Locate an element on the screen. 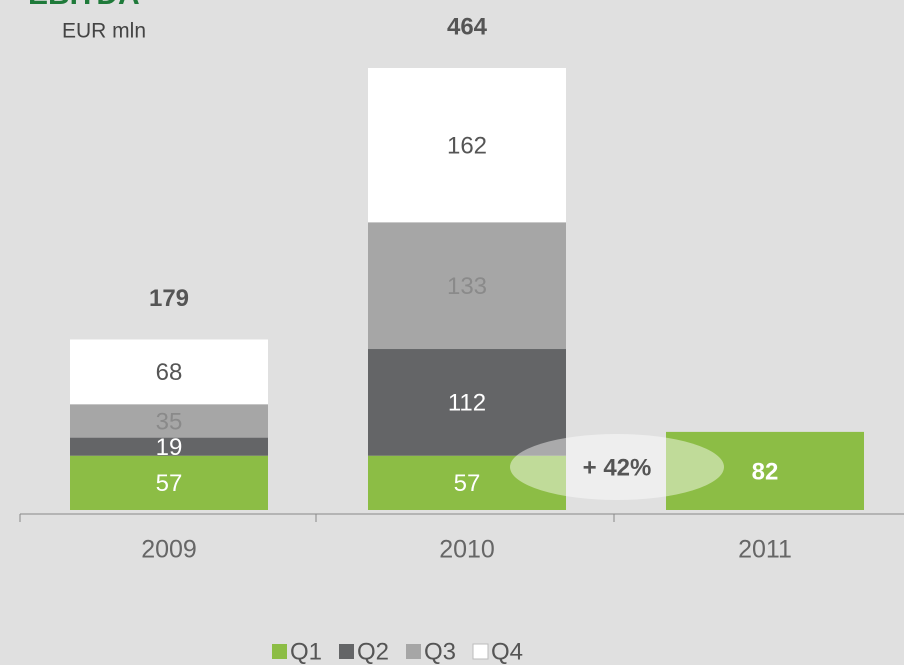 Image resolution: width=904 pixels, height=665 pixels. data-label: 133 is located at coordinates (467, 286).